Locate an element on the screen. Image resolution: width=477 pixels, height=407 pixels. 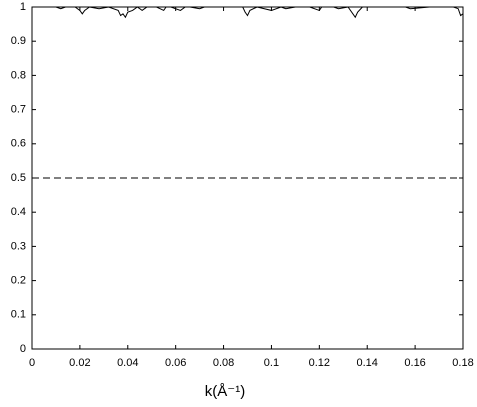
y-tick-label: 0.8 is located at coordinates (18, 75).